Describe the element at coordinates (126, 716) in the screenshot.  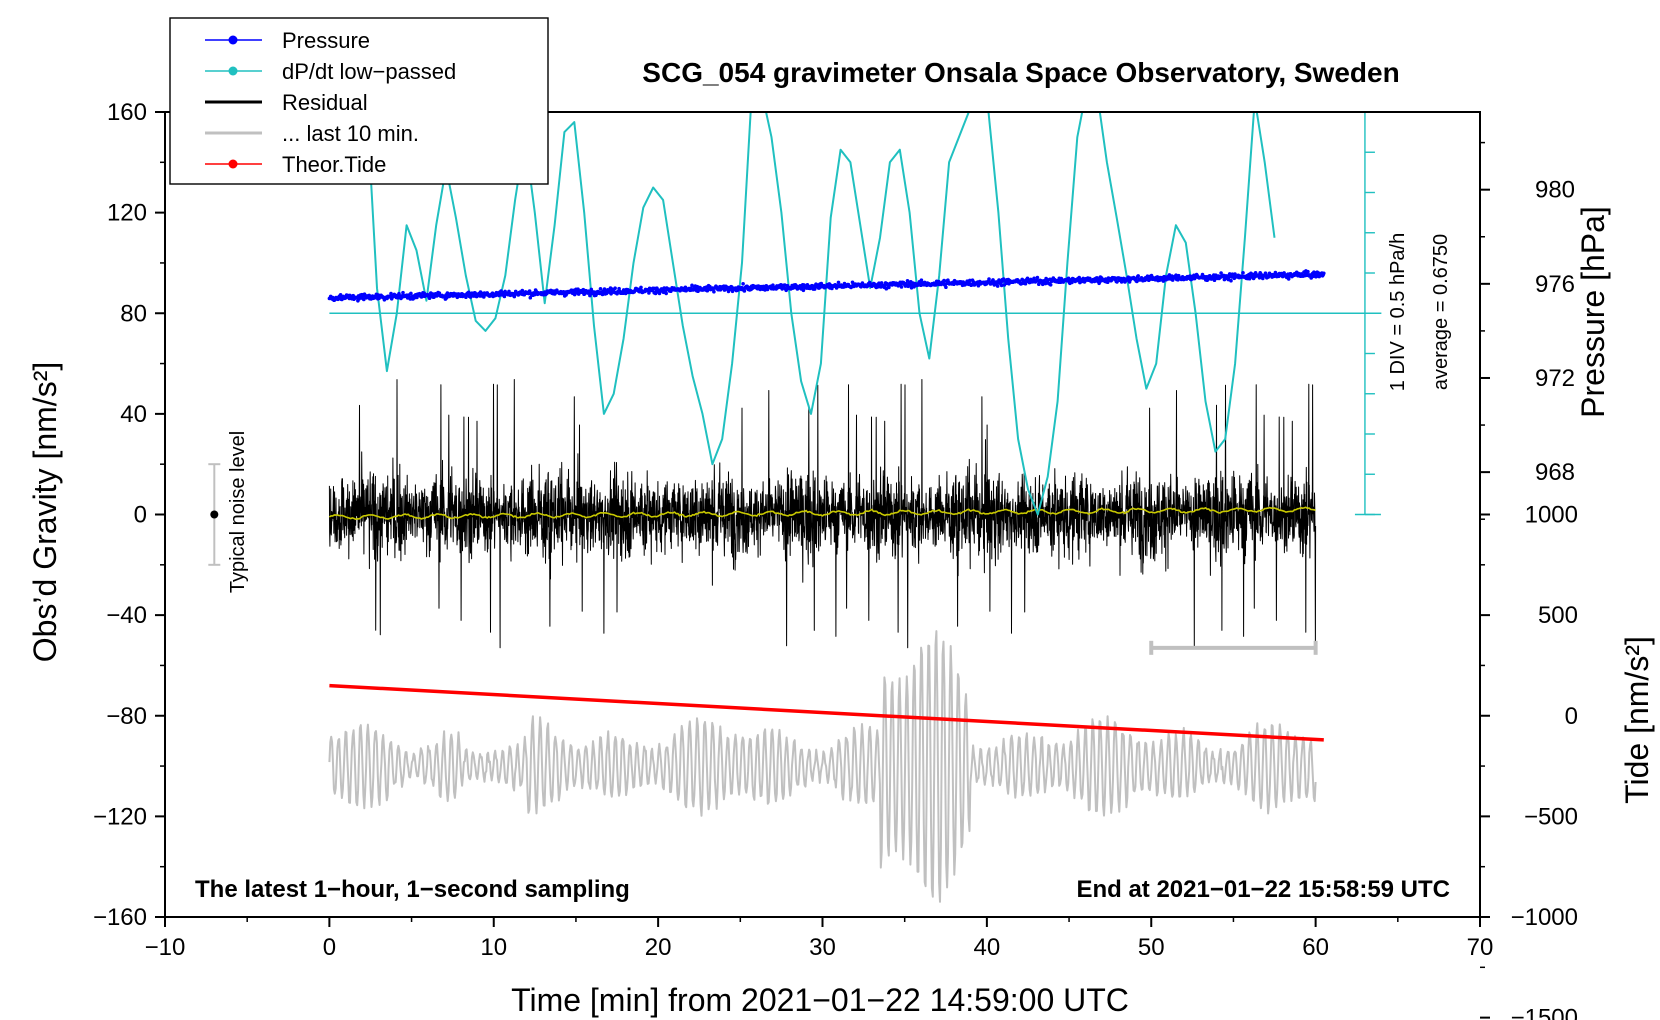
I see `y-tick-label: −80` at that location.